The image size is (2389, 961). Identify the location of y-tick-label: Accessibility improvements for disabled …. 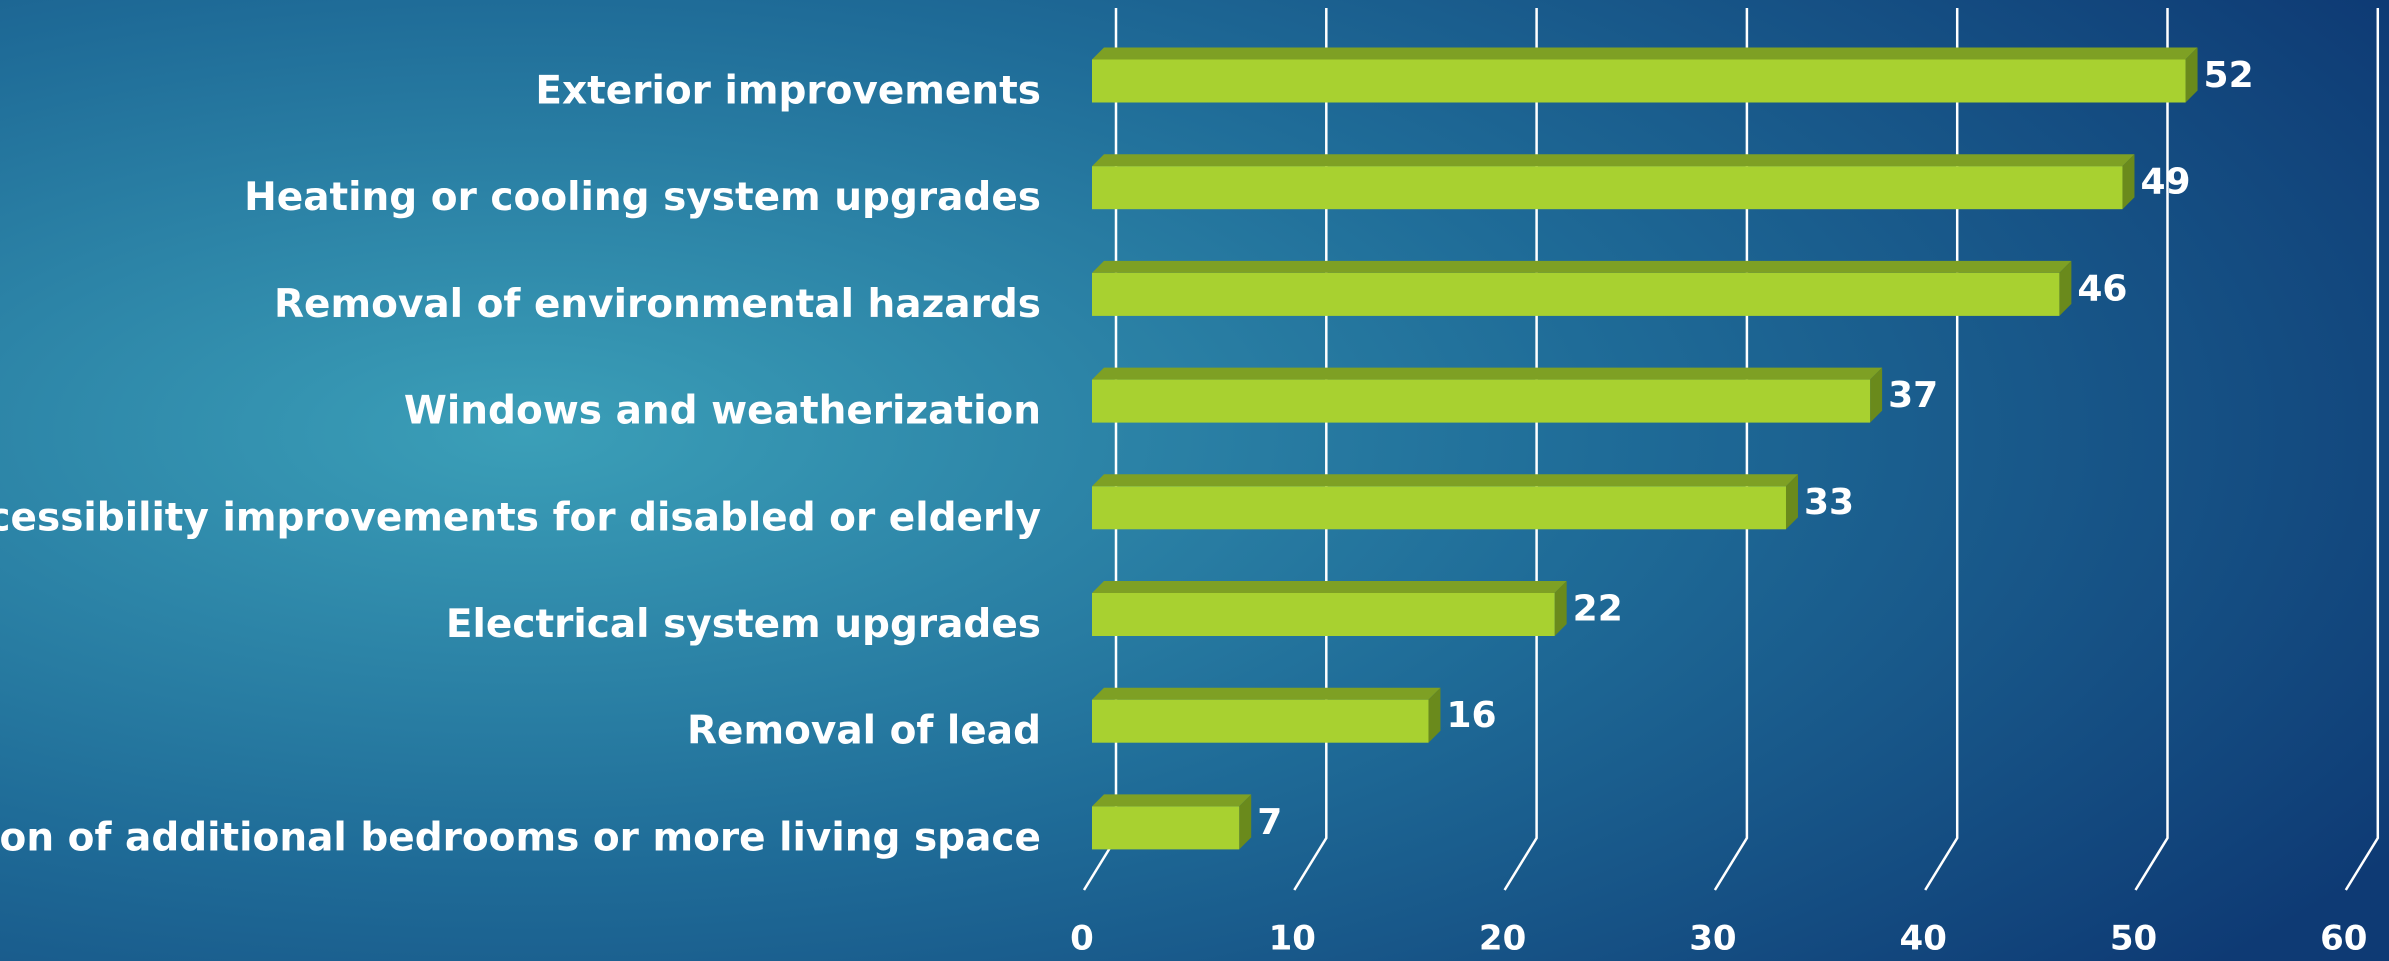
(520, 517).